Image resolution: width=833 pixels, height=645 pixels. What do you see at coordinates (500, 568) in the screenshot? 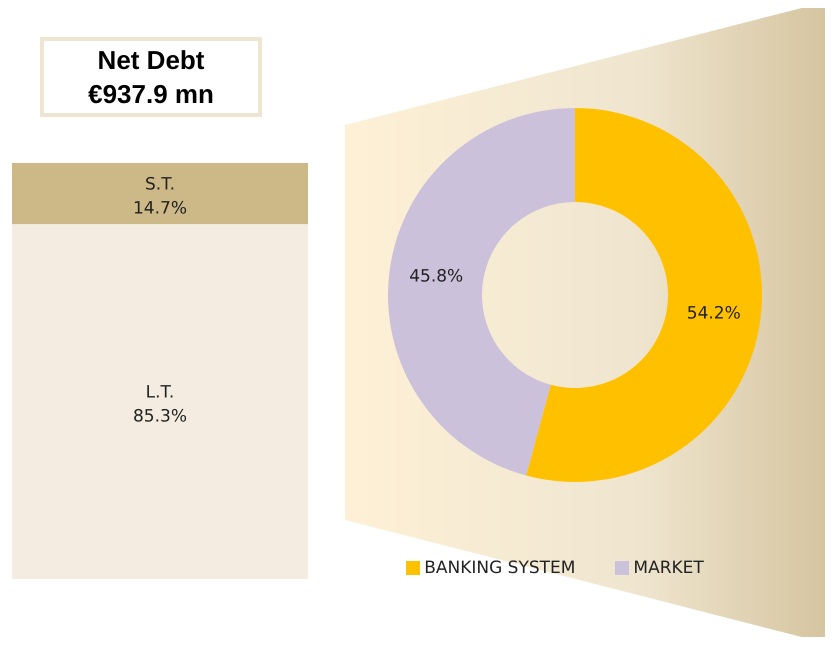
I see `legend-label: BANKING SYSTEM` at bounding box center [500, 568].